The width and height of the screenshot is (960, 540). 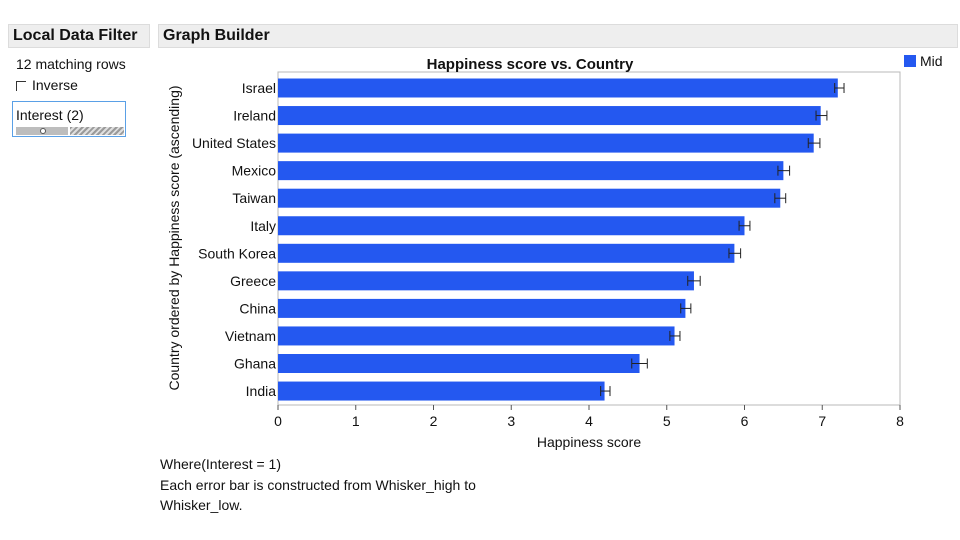 What do you see at coordinates (900, 421) in the screenshot?
I see `x-tick-label: 8` at bounding box center [900, 421].